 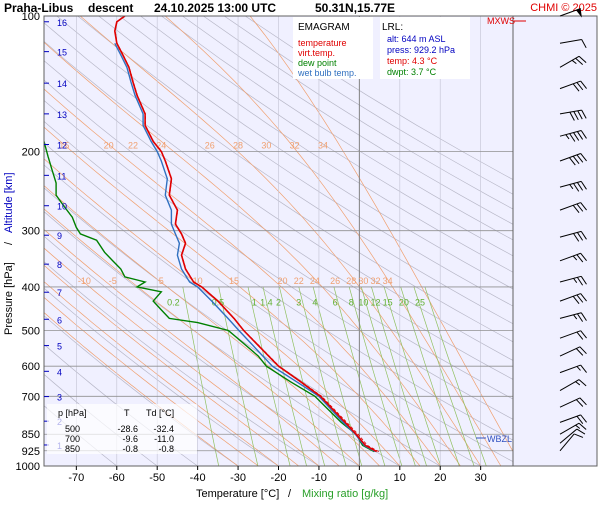 What do you see at coordinates (166, 449) in the screenshot?
I see `table-cell-td-850: -0.8` at bounding box center [166, 449].